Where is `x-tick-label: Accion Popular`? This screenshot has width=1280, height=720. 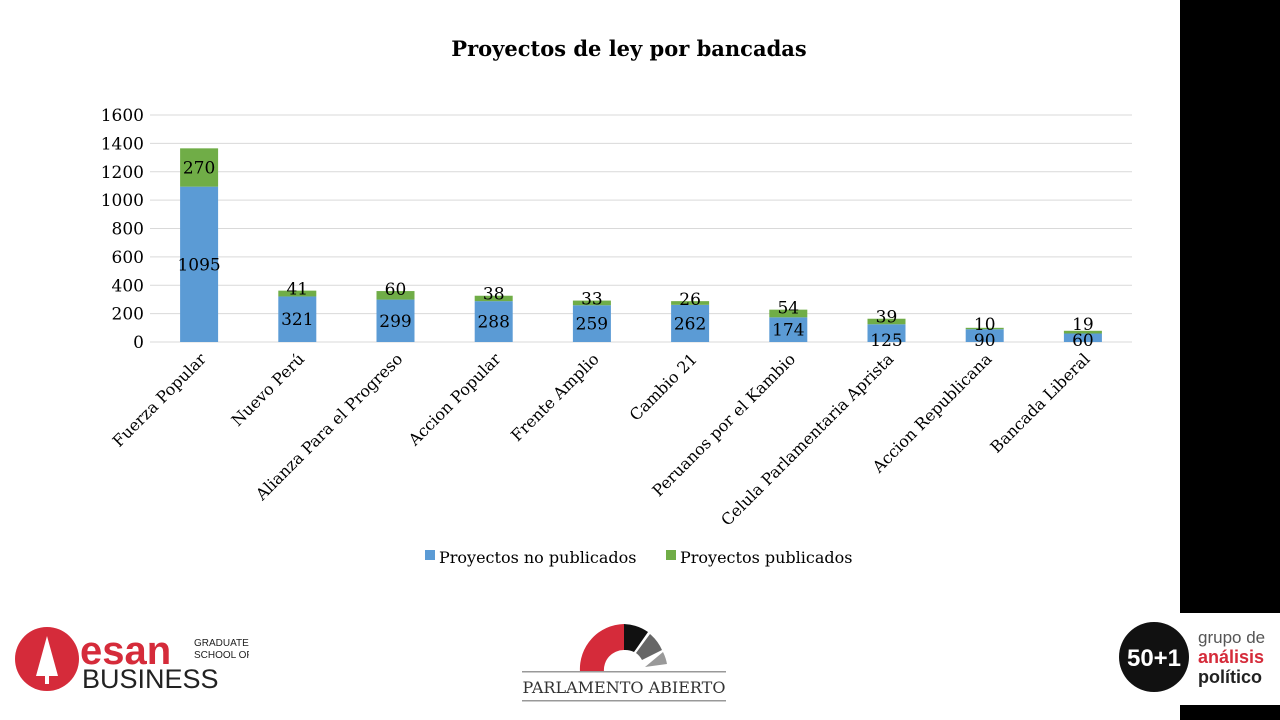
x-tick-label: Accion Popular is located at coordinates (454, 399).